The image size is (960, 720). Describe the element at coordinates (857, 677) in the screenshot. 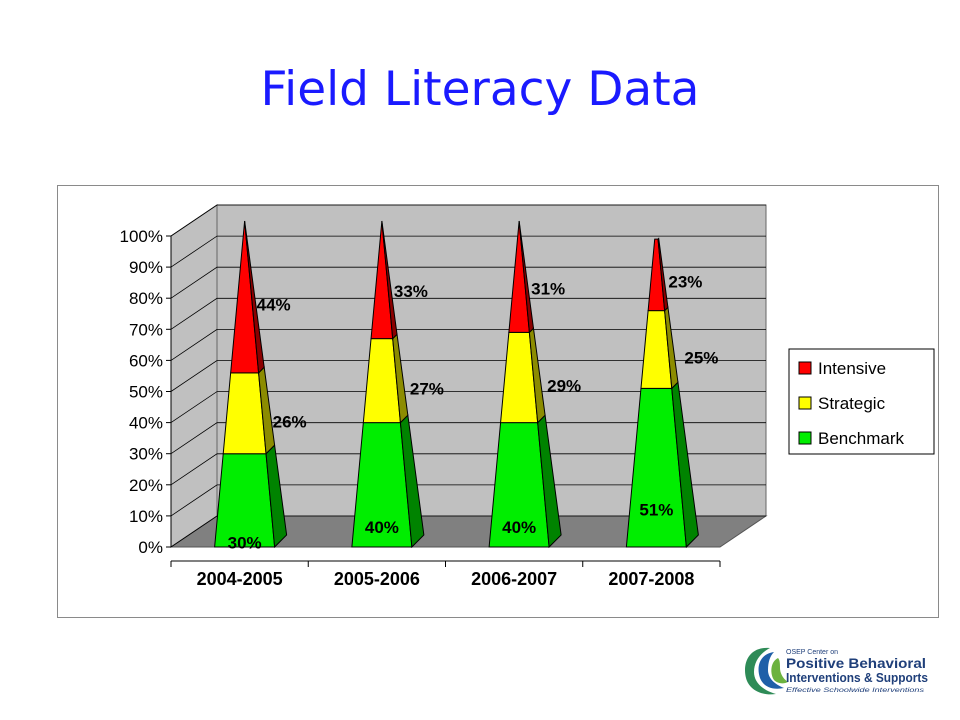

I see `logo-line3: Interventions & Supports` at that location.